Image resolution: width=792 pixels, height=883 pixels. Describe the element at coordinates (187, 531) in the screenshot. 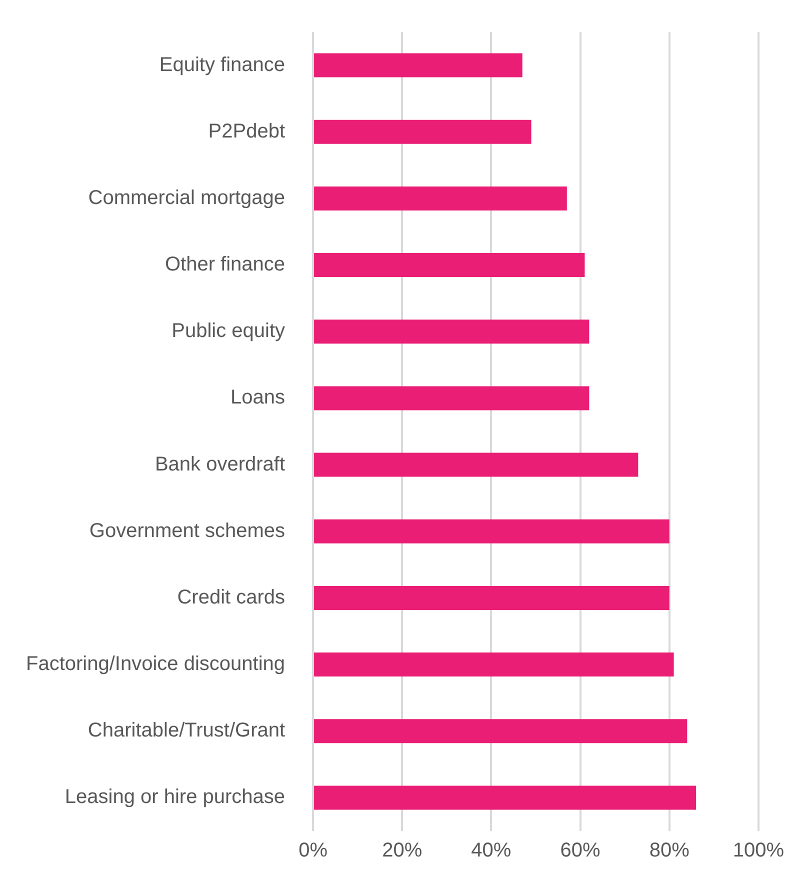

I see `y-tick-label: Government schemes` at that location.